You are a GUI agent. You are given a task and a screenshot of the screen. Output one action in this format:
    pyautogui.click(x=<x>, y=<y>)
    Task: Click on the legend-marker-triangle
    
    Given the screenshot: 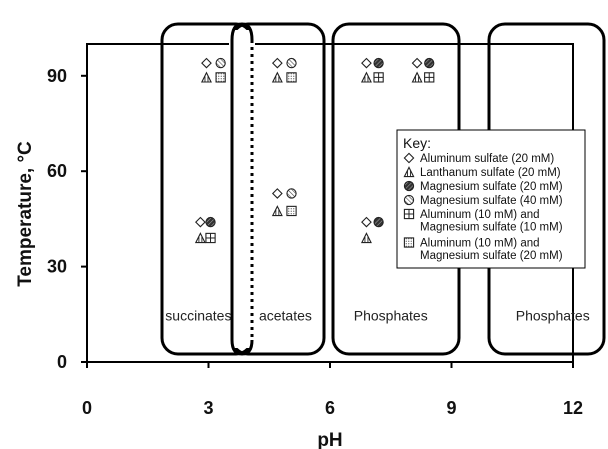 What is the action you would take?
    pyautogui.click(x=409, y=172)
    